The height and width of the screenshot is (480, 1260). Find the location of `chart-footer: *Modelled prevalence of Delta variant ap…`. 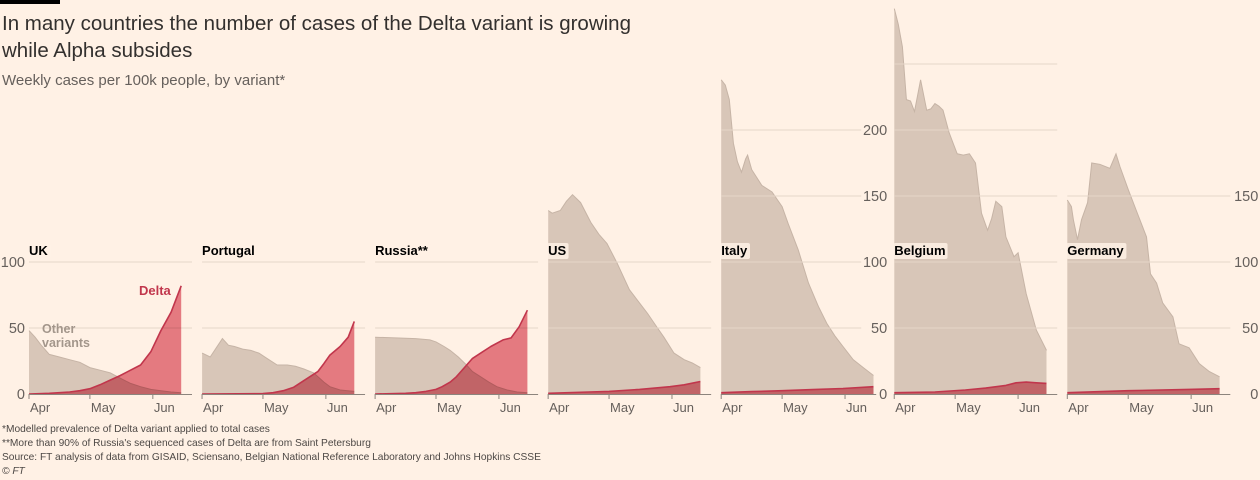

chart-footer: *Modelled prevalence of Delta variant ap… is located at coordinates (271, 451).